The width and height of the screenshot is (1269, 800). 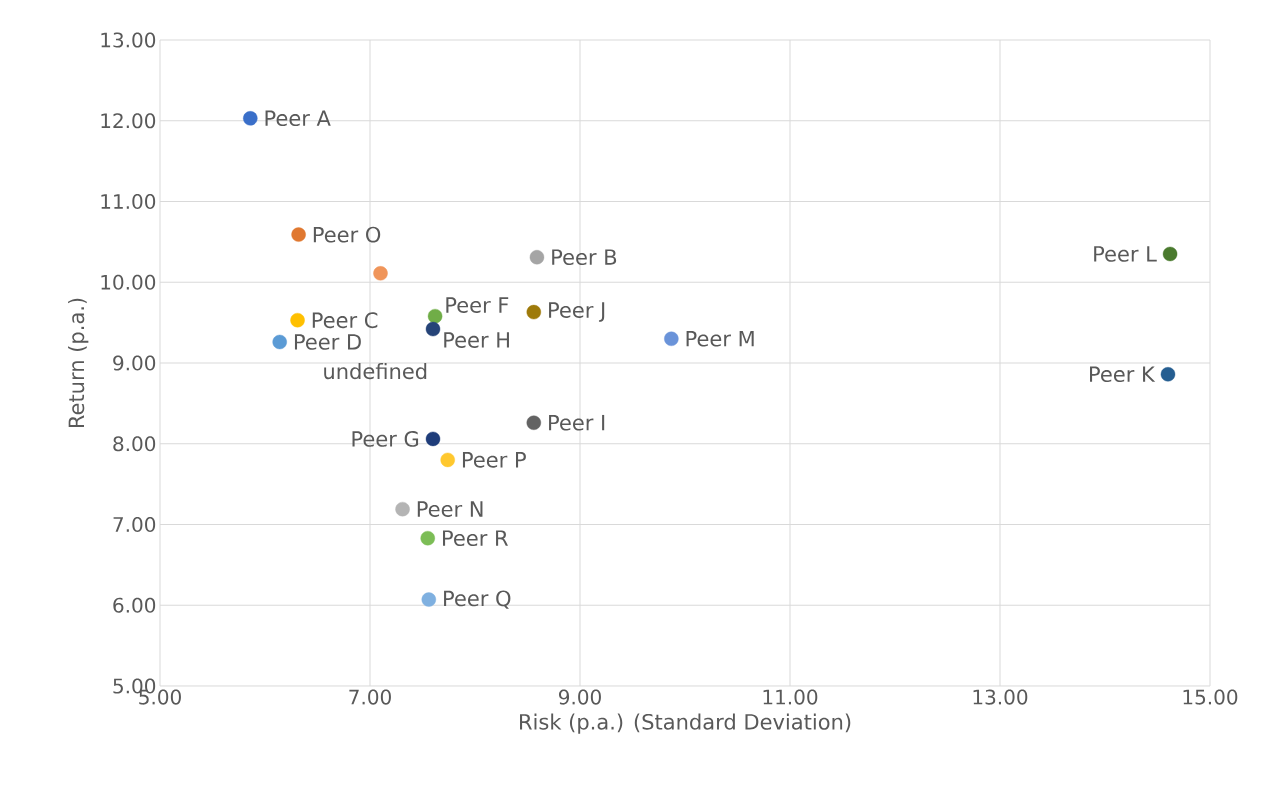 What do you see at coordinates (1125, 254) in the screenshot?
I see `series-label: Peer L` at bounding box center [1125, 254].